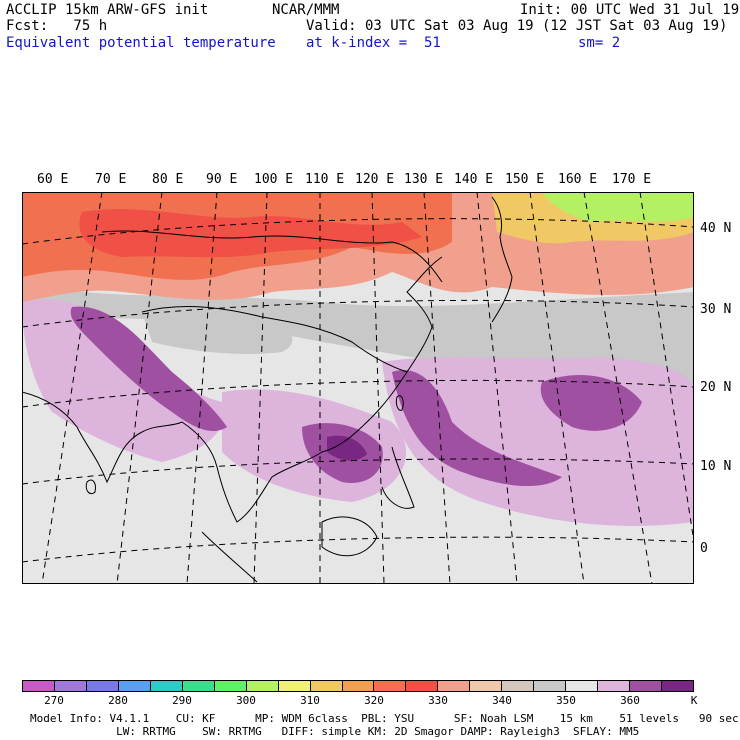  I want to click on lon-label: 70 E, so click(111, 179).